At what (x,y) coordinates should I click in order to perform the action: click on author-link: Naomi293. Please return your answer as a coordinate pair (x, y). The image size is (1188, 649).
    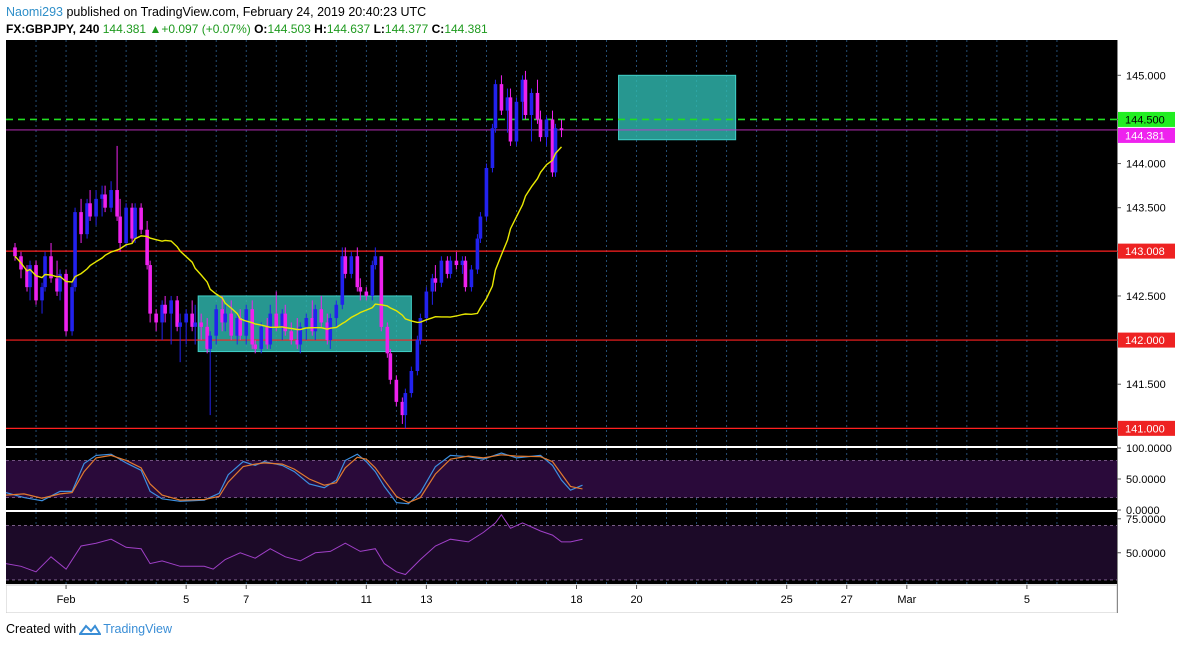
    Looking at the image, I should click on (34, 12).